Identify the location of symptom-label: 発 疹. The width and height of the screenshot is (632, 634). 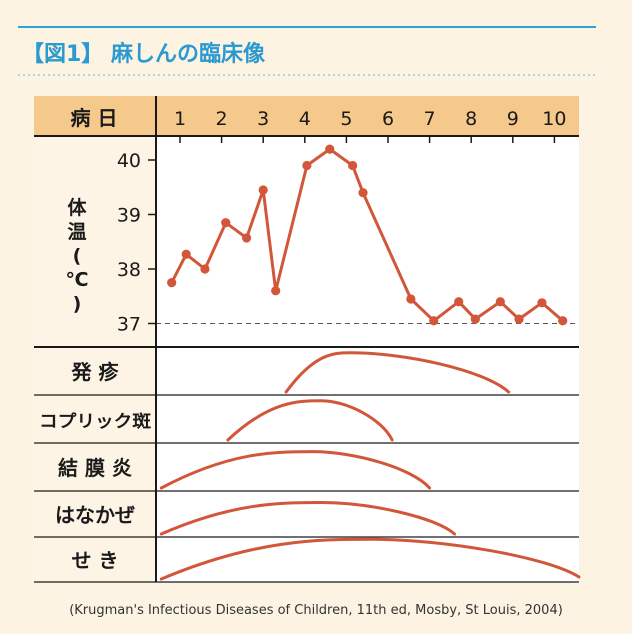
(95, 372).